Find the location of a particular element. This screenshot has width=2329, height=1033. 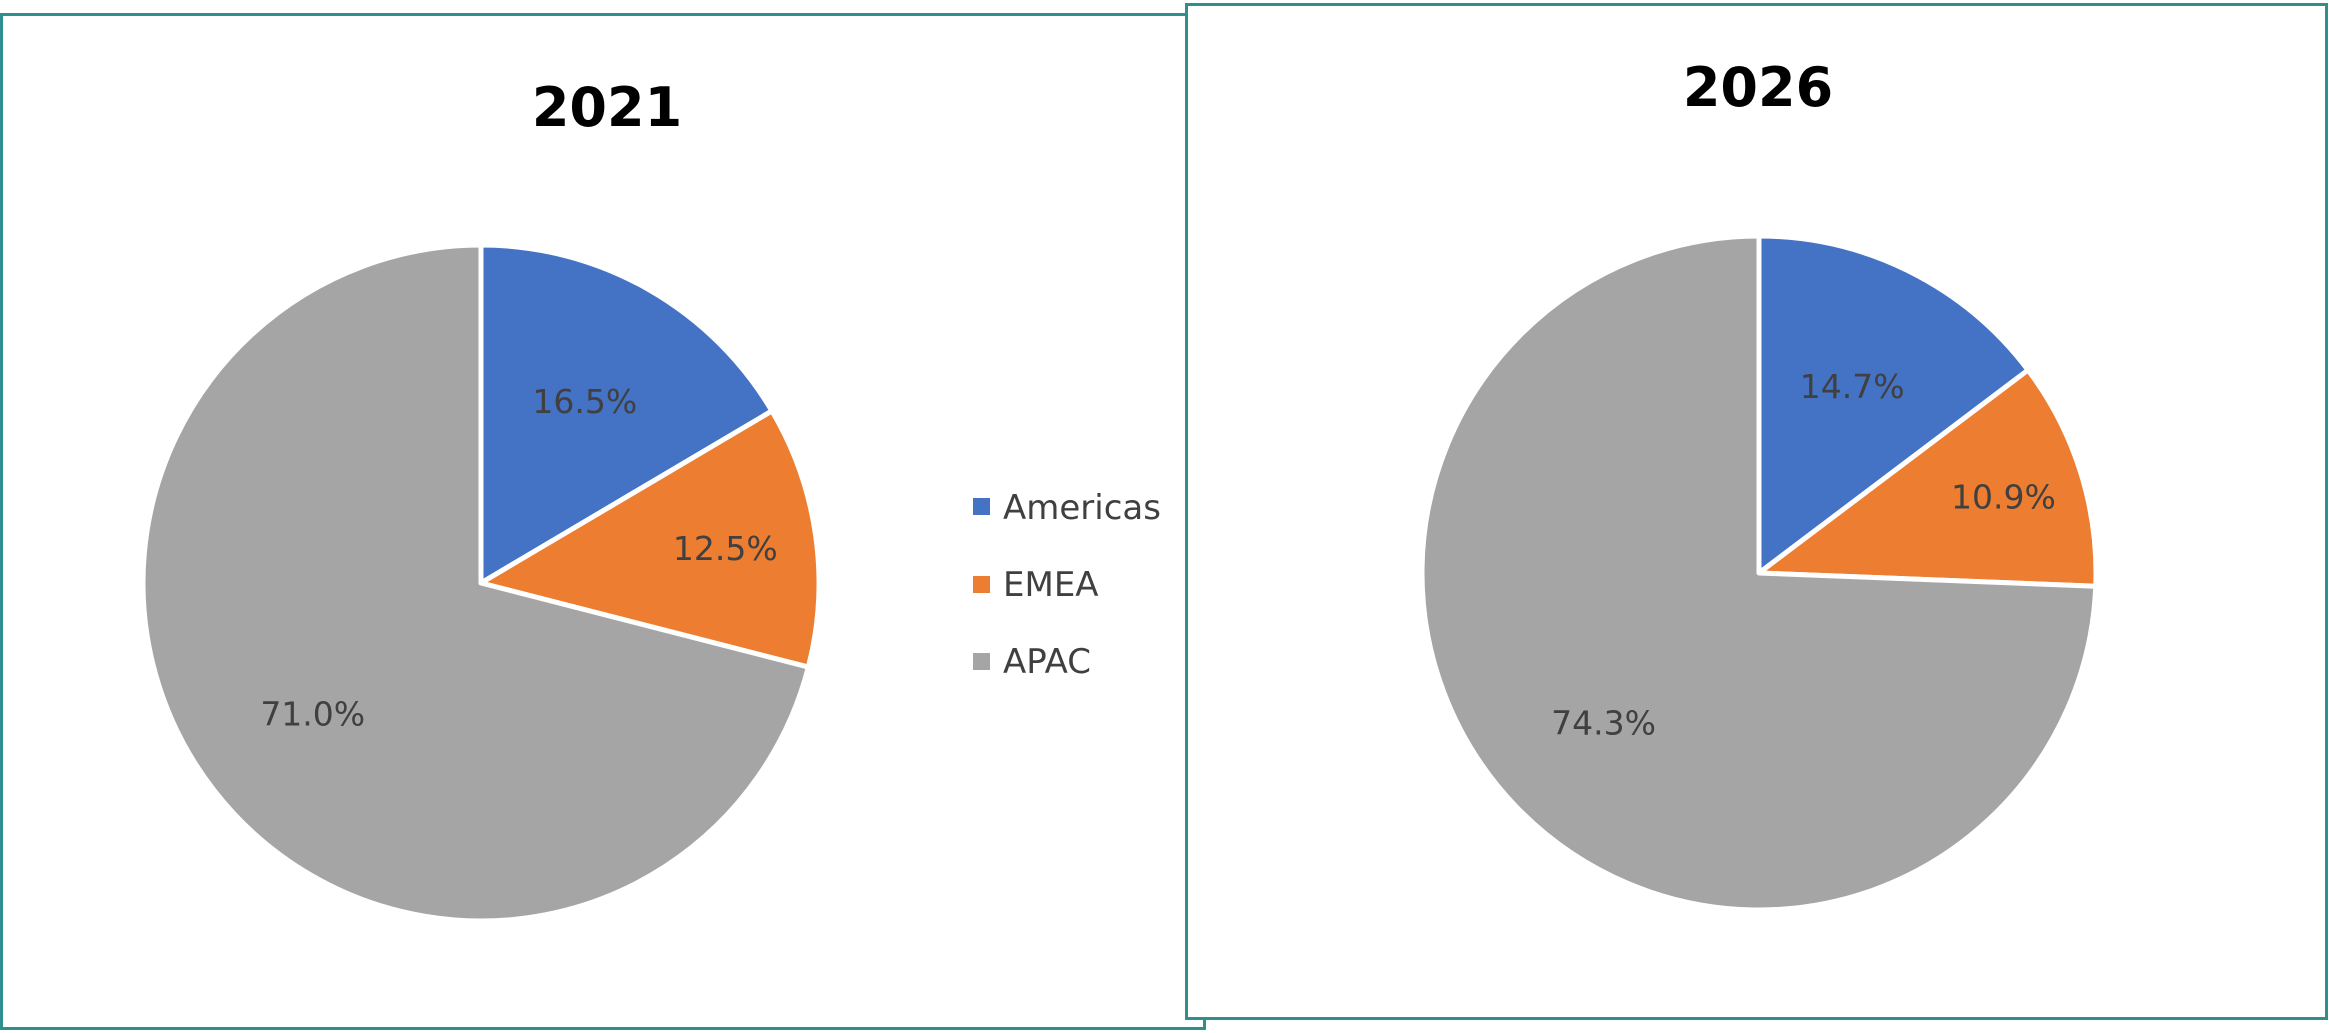

data-labels: 16.5% 12.5% 71.0% is located at coordinates (518, 558).